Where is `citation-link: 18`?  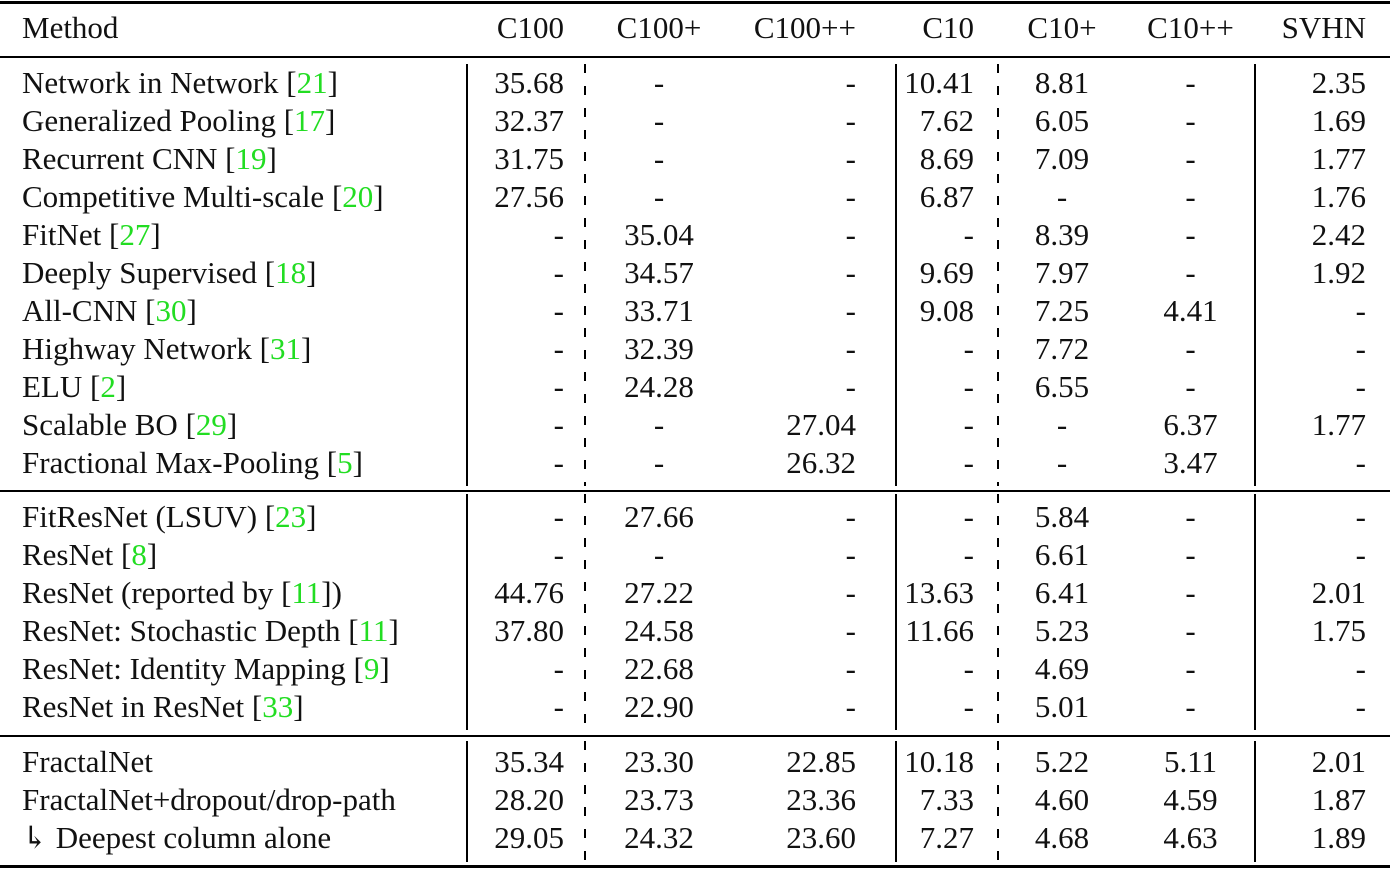 citation-link: 18 is located at coordinates (291, 272).